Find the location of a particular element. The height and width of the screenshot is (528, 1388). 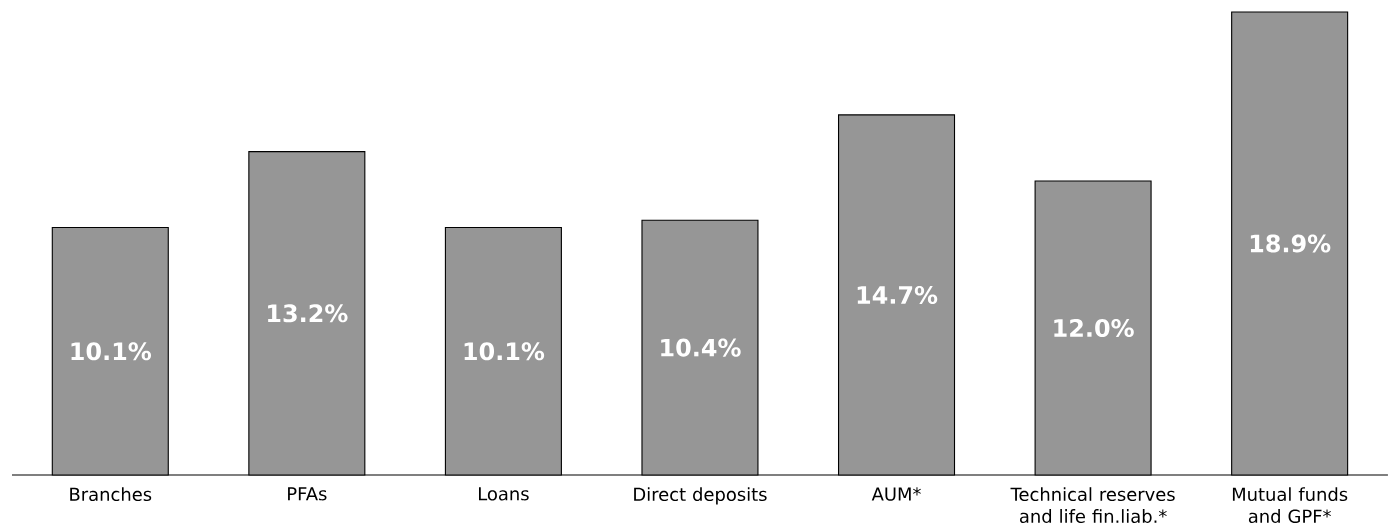

x-tick-label: Loans is located at coordinates (504, 494).